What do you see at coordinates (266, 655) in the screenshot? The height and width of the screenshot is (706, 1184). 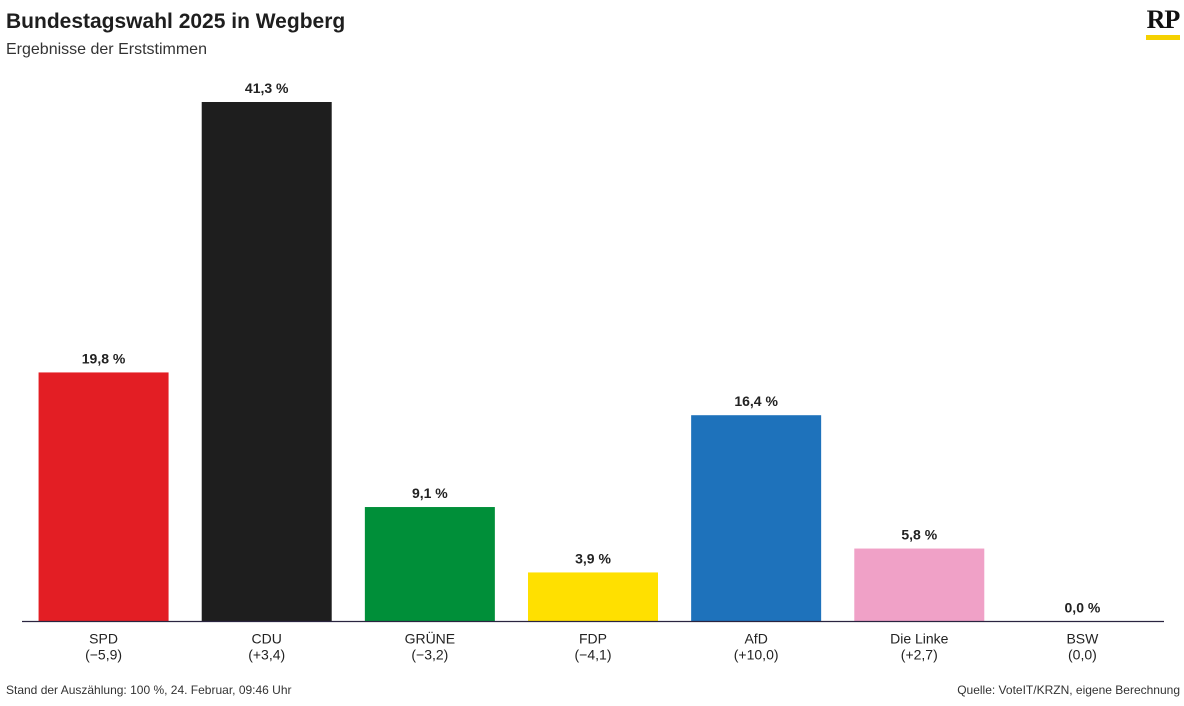 I see `change-label: (+3,4)` at bounding box center [266, 655].